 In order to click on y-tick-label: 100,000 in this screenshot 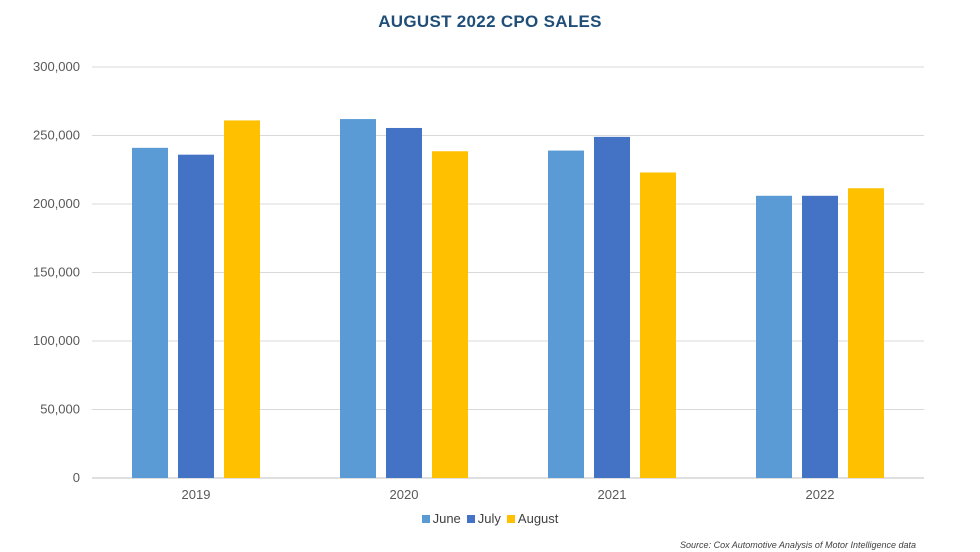, I will do `click(56, 340)`.